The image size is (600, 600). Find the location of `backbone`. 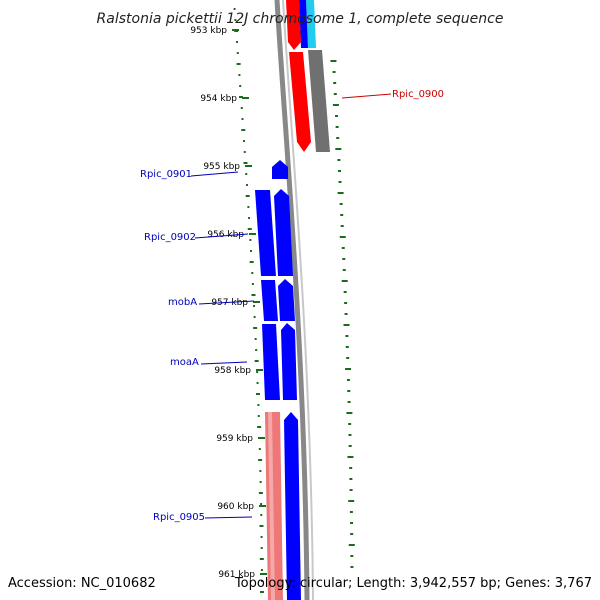

backbone is located at coordinates (294, 300).